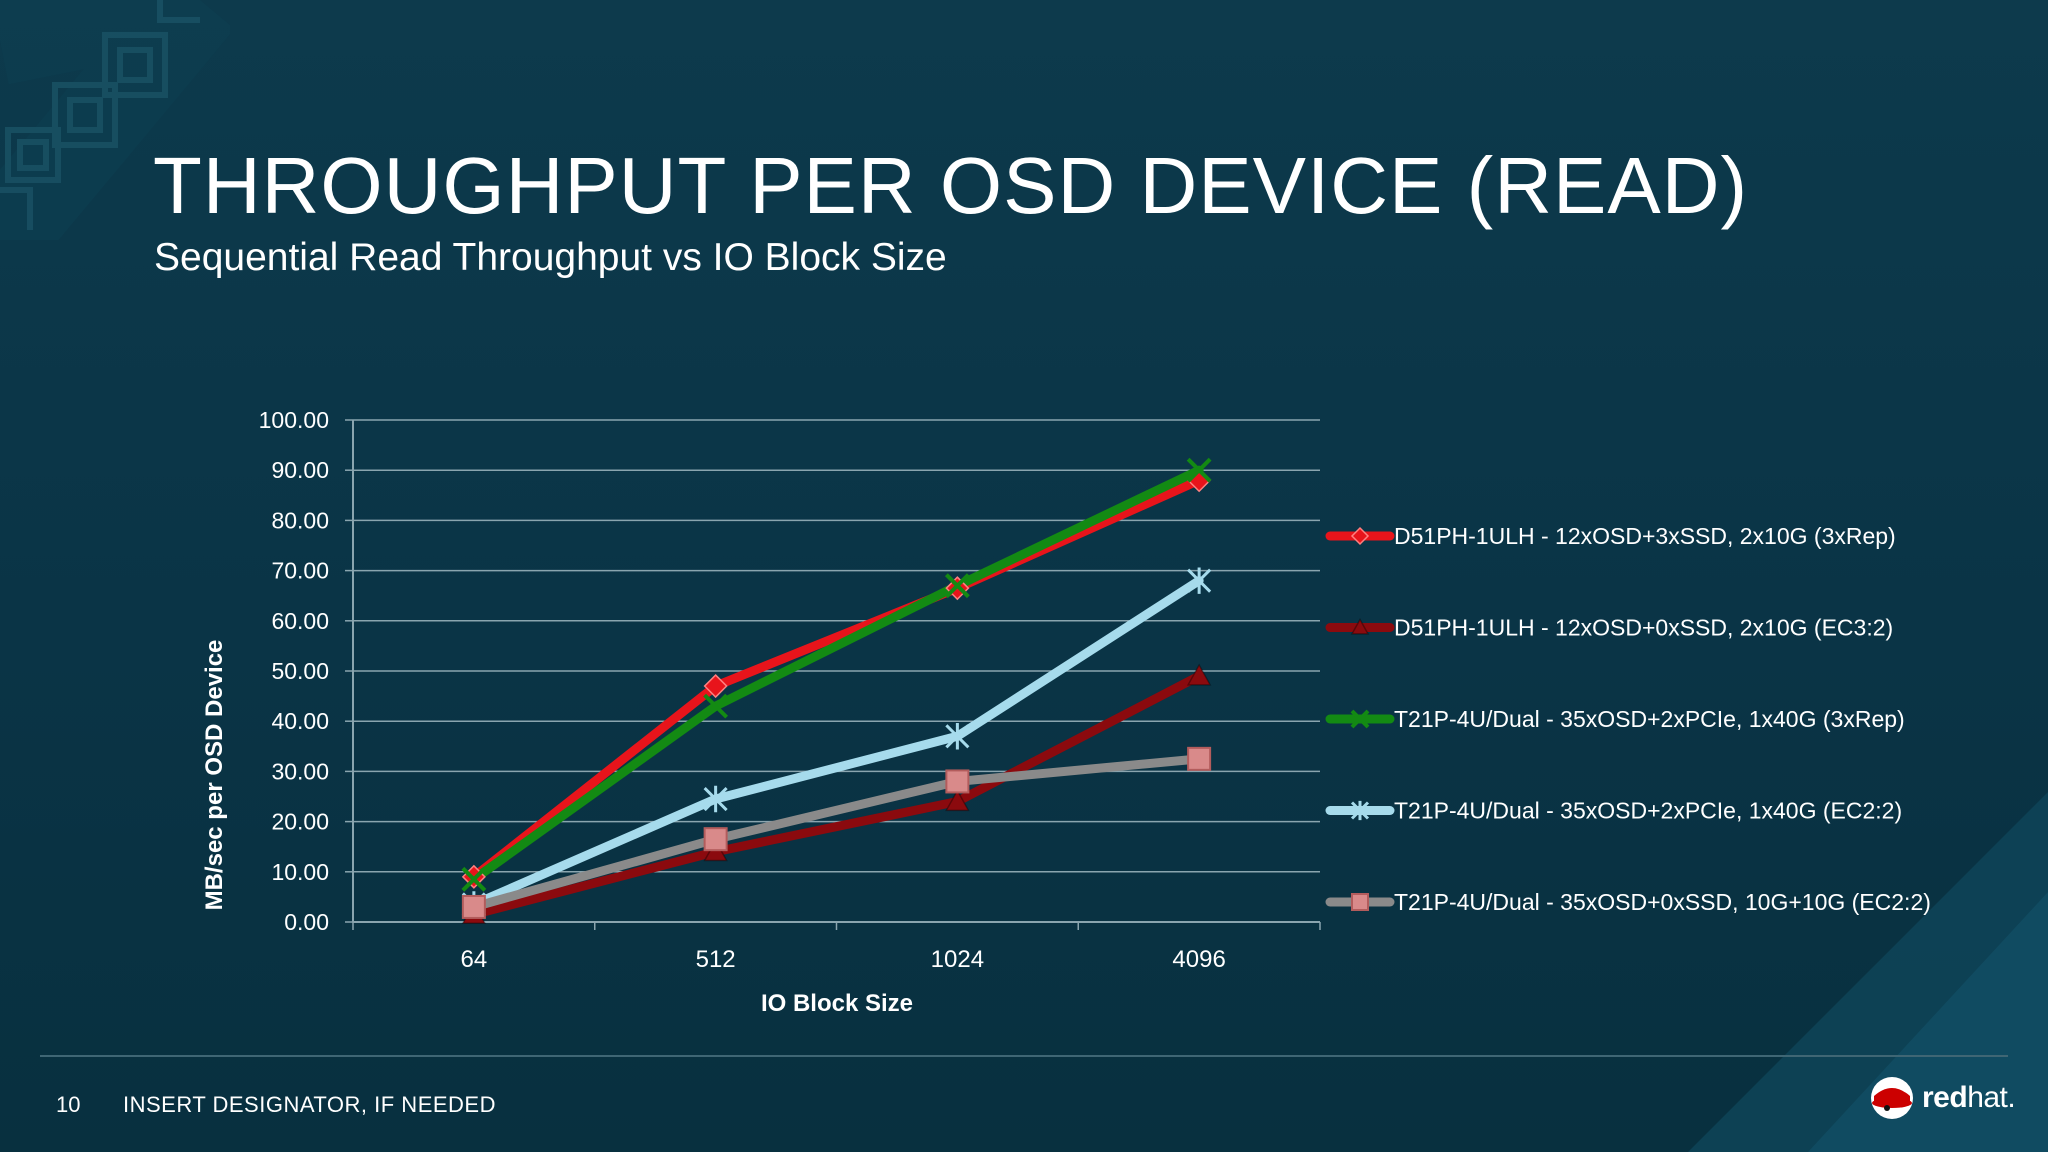 The height and width of the screenshot is (1152, 2048). I want to click on slide-title: THROUGHPUT PER OSD DEVICE (READ), so click(951, 185).